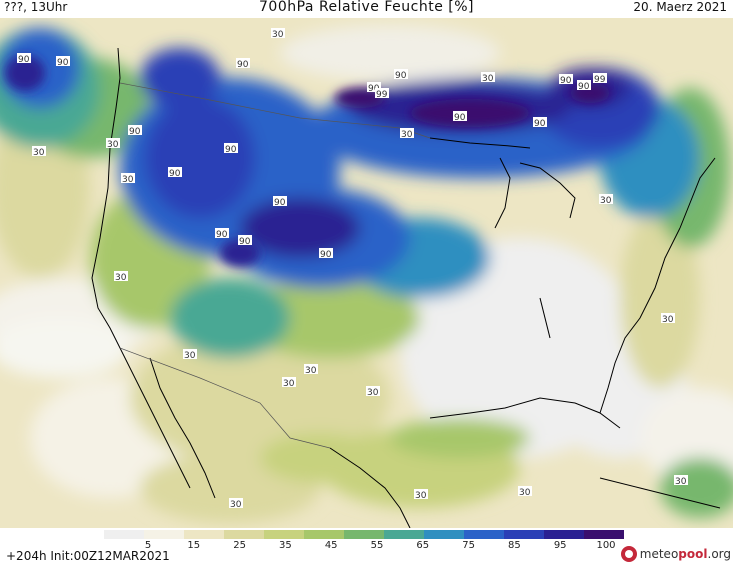 Image resolution: width=733 pixels, height=566 pixels. Describe the element at coordinates (693, 554) in the screenshot. I see `logo-text-b: pool` at that location.